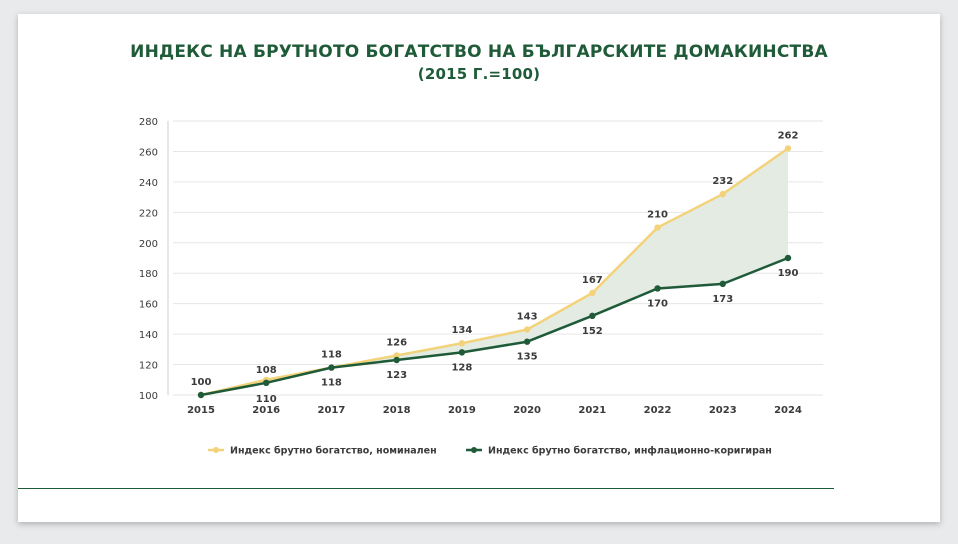 The width and height of the screenshot is (958, 544). What do you see at coordinates (461, 367) in the screenshot?
I see `real-data-label: 128` at bounding box center [461, 367].